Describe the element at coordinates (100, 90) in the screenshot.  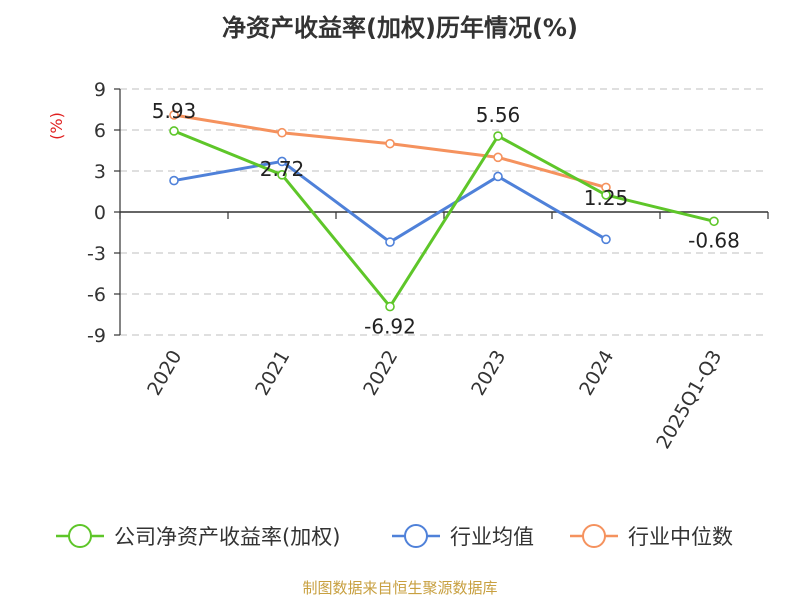
I see `y-tick-label: 9` at that location.